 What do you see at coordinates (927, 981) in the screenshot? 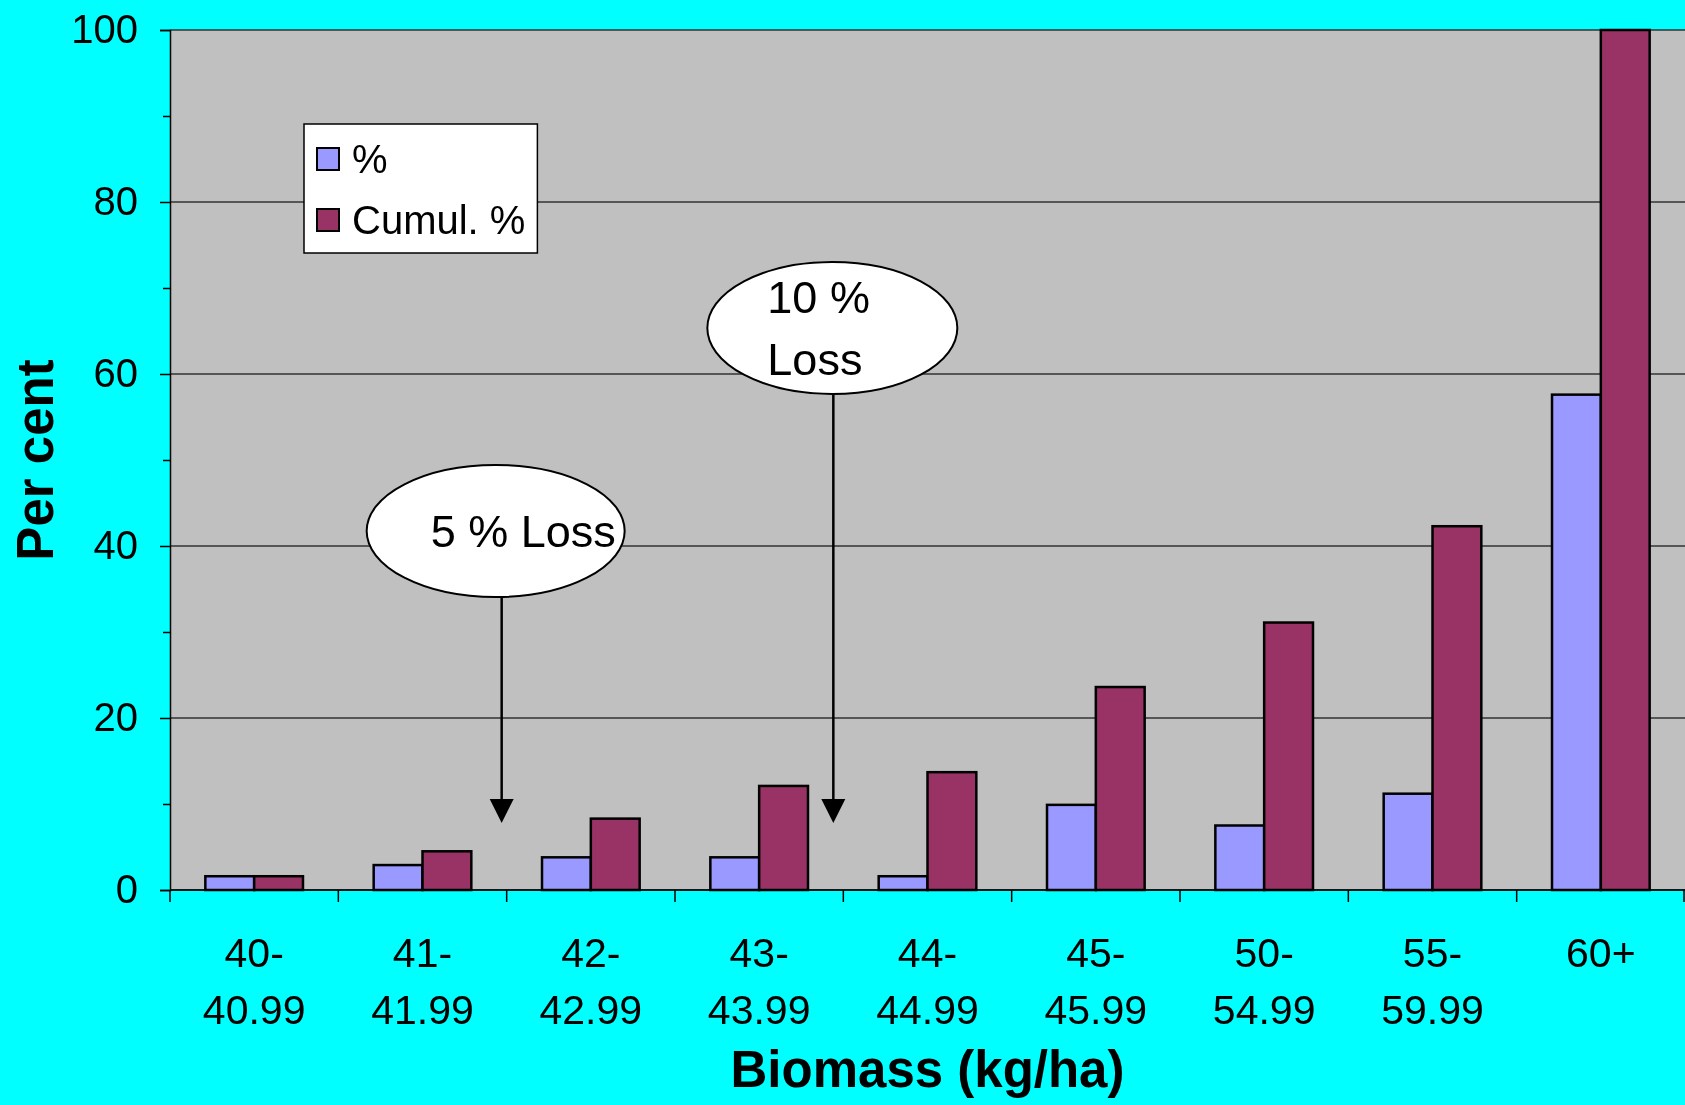
I see `x-tick-label: 44-44.99` at bounding box center [927, 981].